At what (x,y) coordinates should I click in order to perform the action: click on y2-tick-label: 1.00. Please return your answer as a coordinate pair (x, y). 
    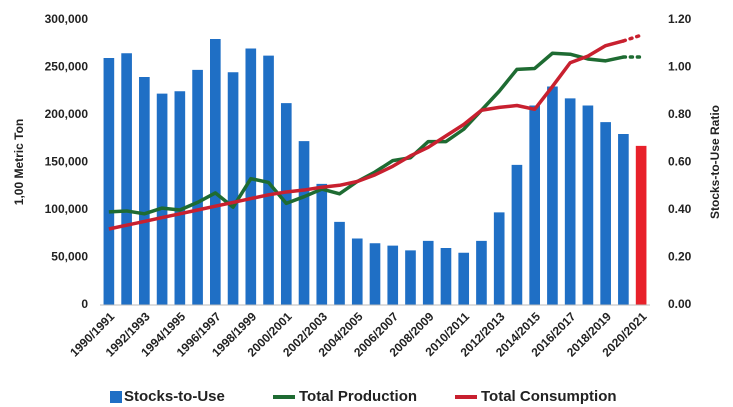
    Looking at the image, I should click on (680, 67).